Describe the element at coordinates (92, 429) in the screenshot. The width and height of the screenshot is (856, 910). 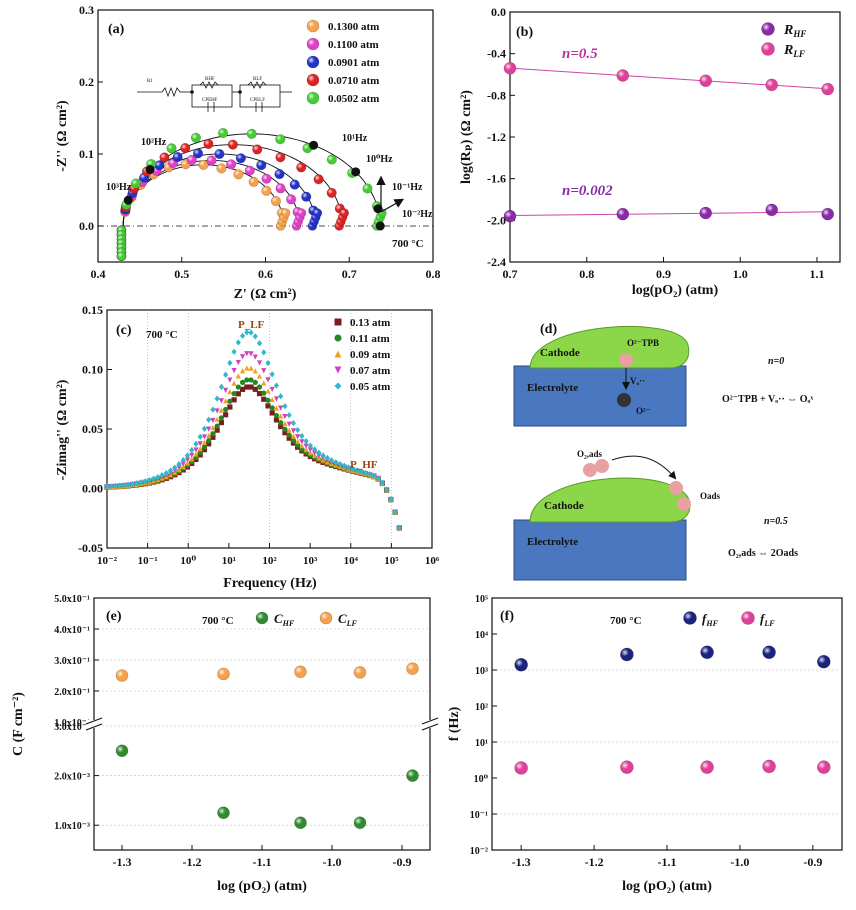
I see `y-tick-label: 0.05` at that location.